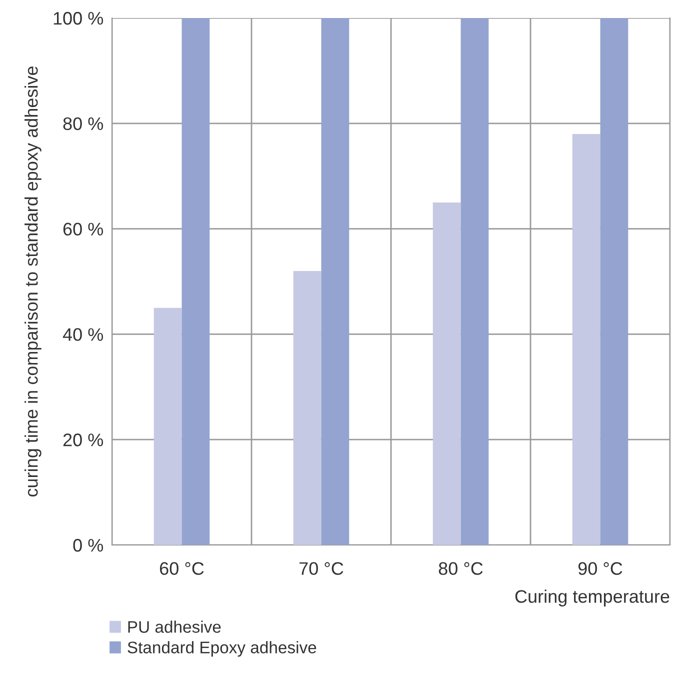  Describe the element at coordinates (592, 598) in the screenshot. I see `x-axis-title: Curing temperature` at that location.